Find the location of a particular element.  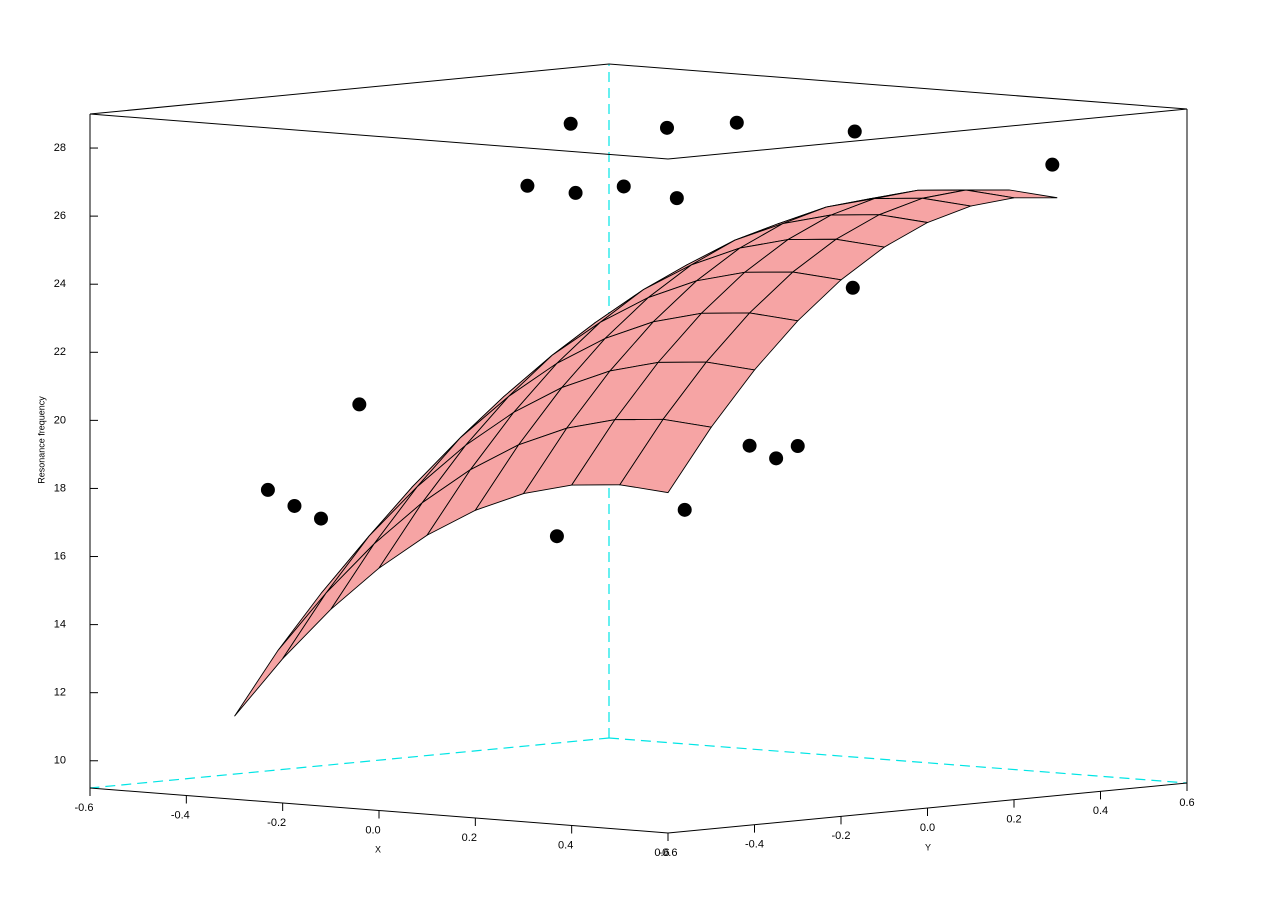

z-tick-label: 24 is located at coordinates (60, 284).